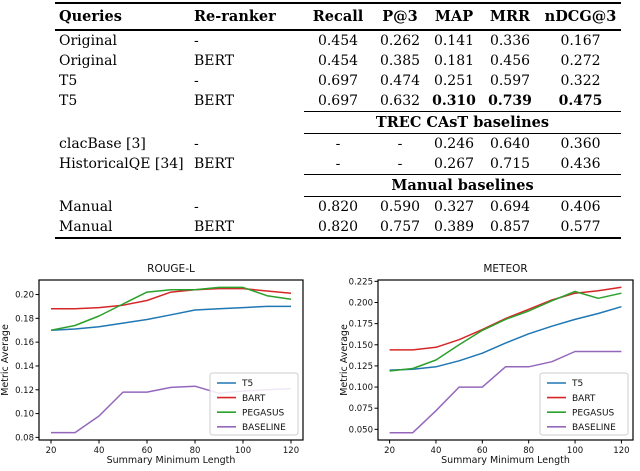 The width and height of the screenshot is (640, 471). Describe the element at coordinates (462, 185) in the screenshot. I see `section-header-manual-baselines: Manual baselines` at that location.